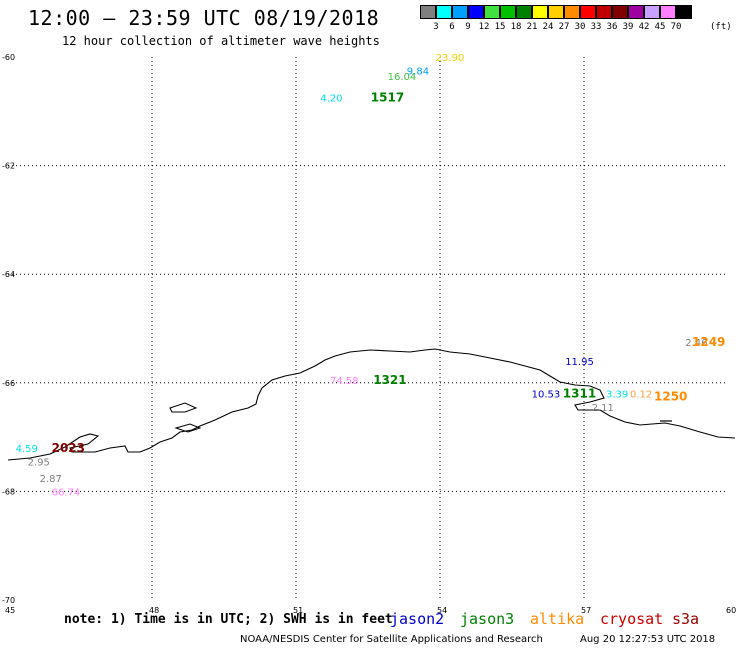  Describe the element at coordinates (676, 27) in the screenshot. I see `legend-label: 70` at that location.